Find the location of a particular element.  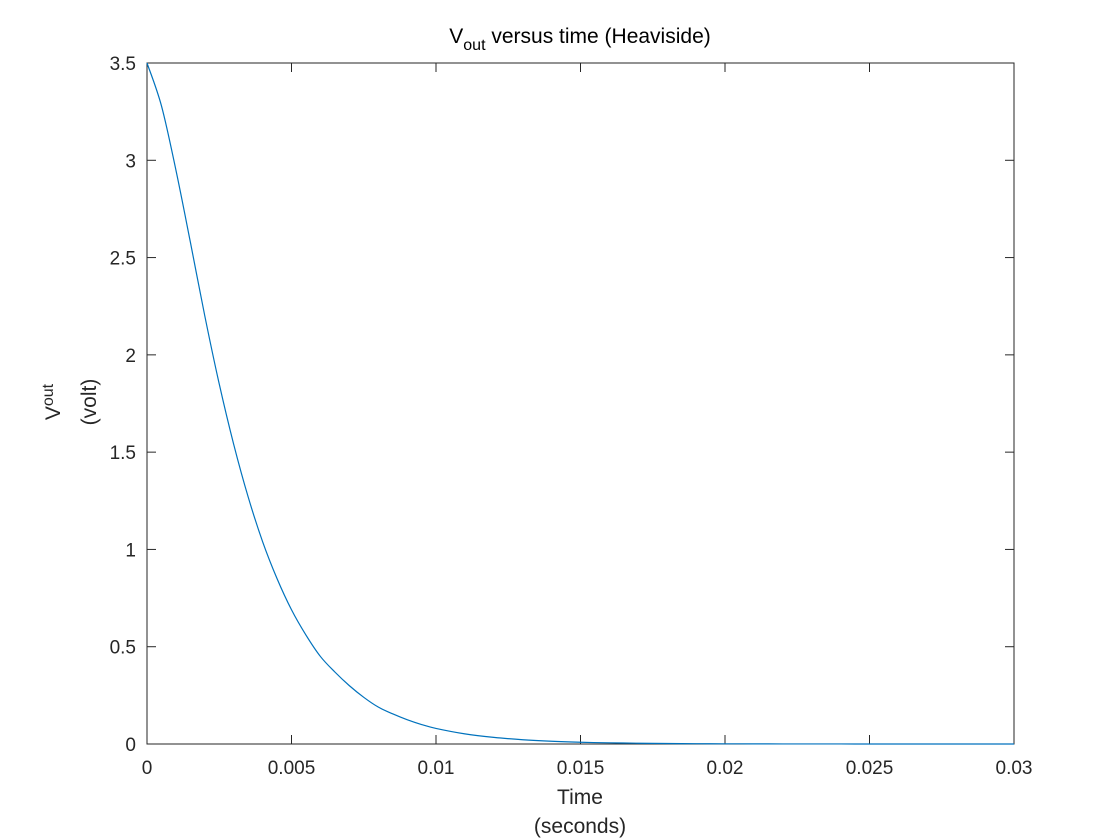

y-axis-label-group: Vout is located at coordinates (52, 401).